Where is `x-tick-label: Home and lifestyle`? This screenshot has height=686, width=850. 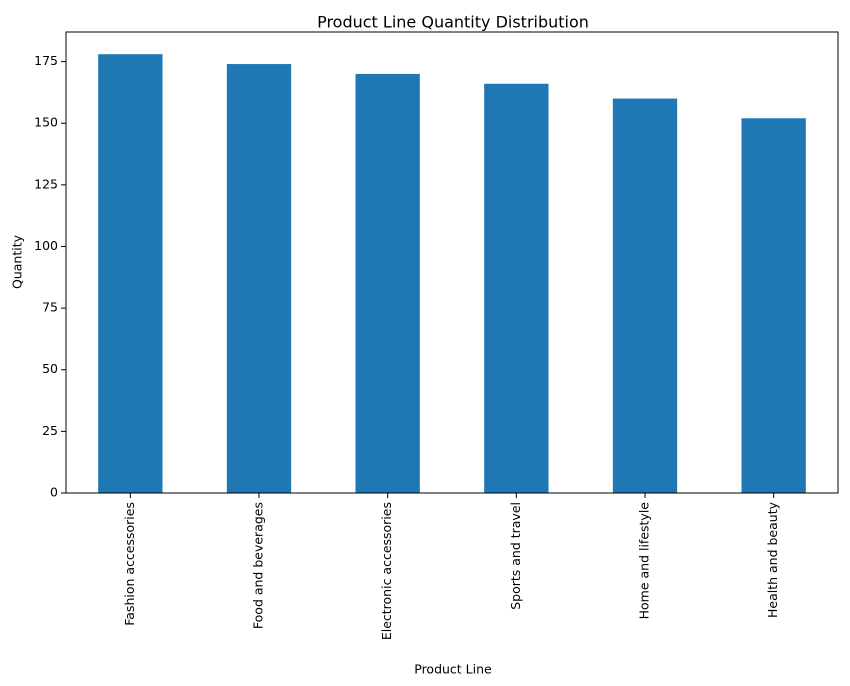 x-tick-label: Home and lifestyle is located at coordinates (644, 561).